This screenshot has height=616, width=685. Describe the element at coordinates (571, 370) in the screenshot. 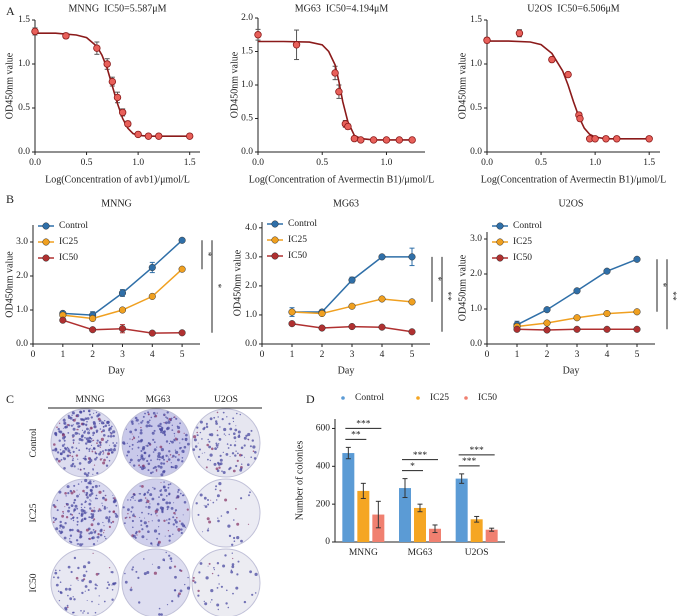

I see `x-axis-label: Day` at that location.